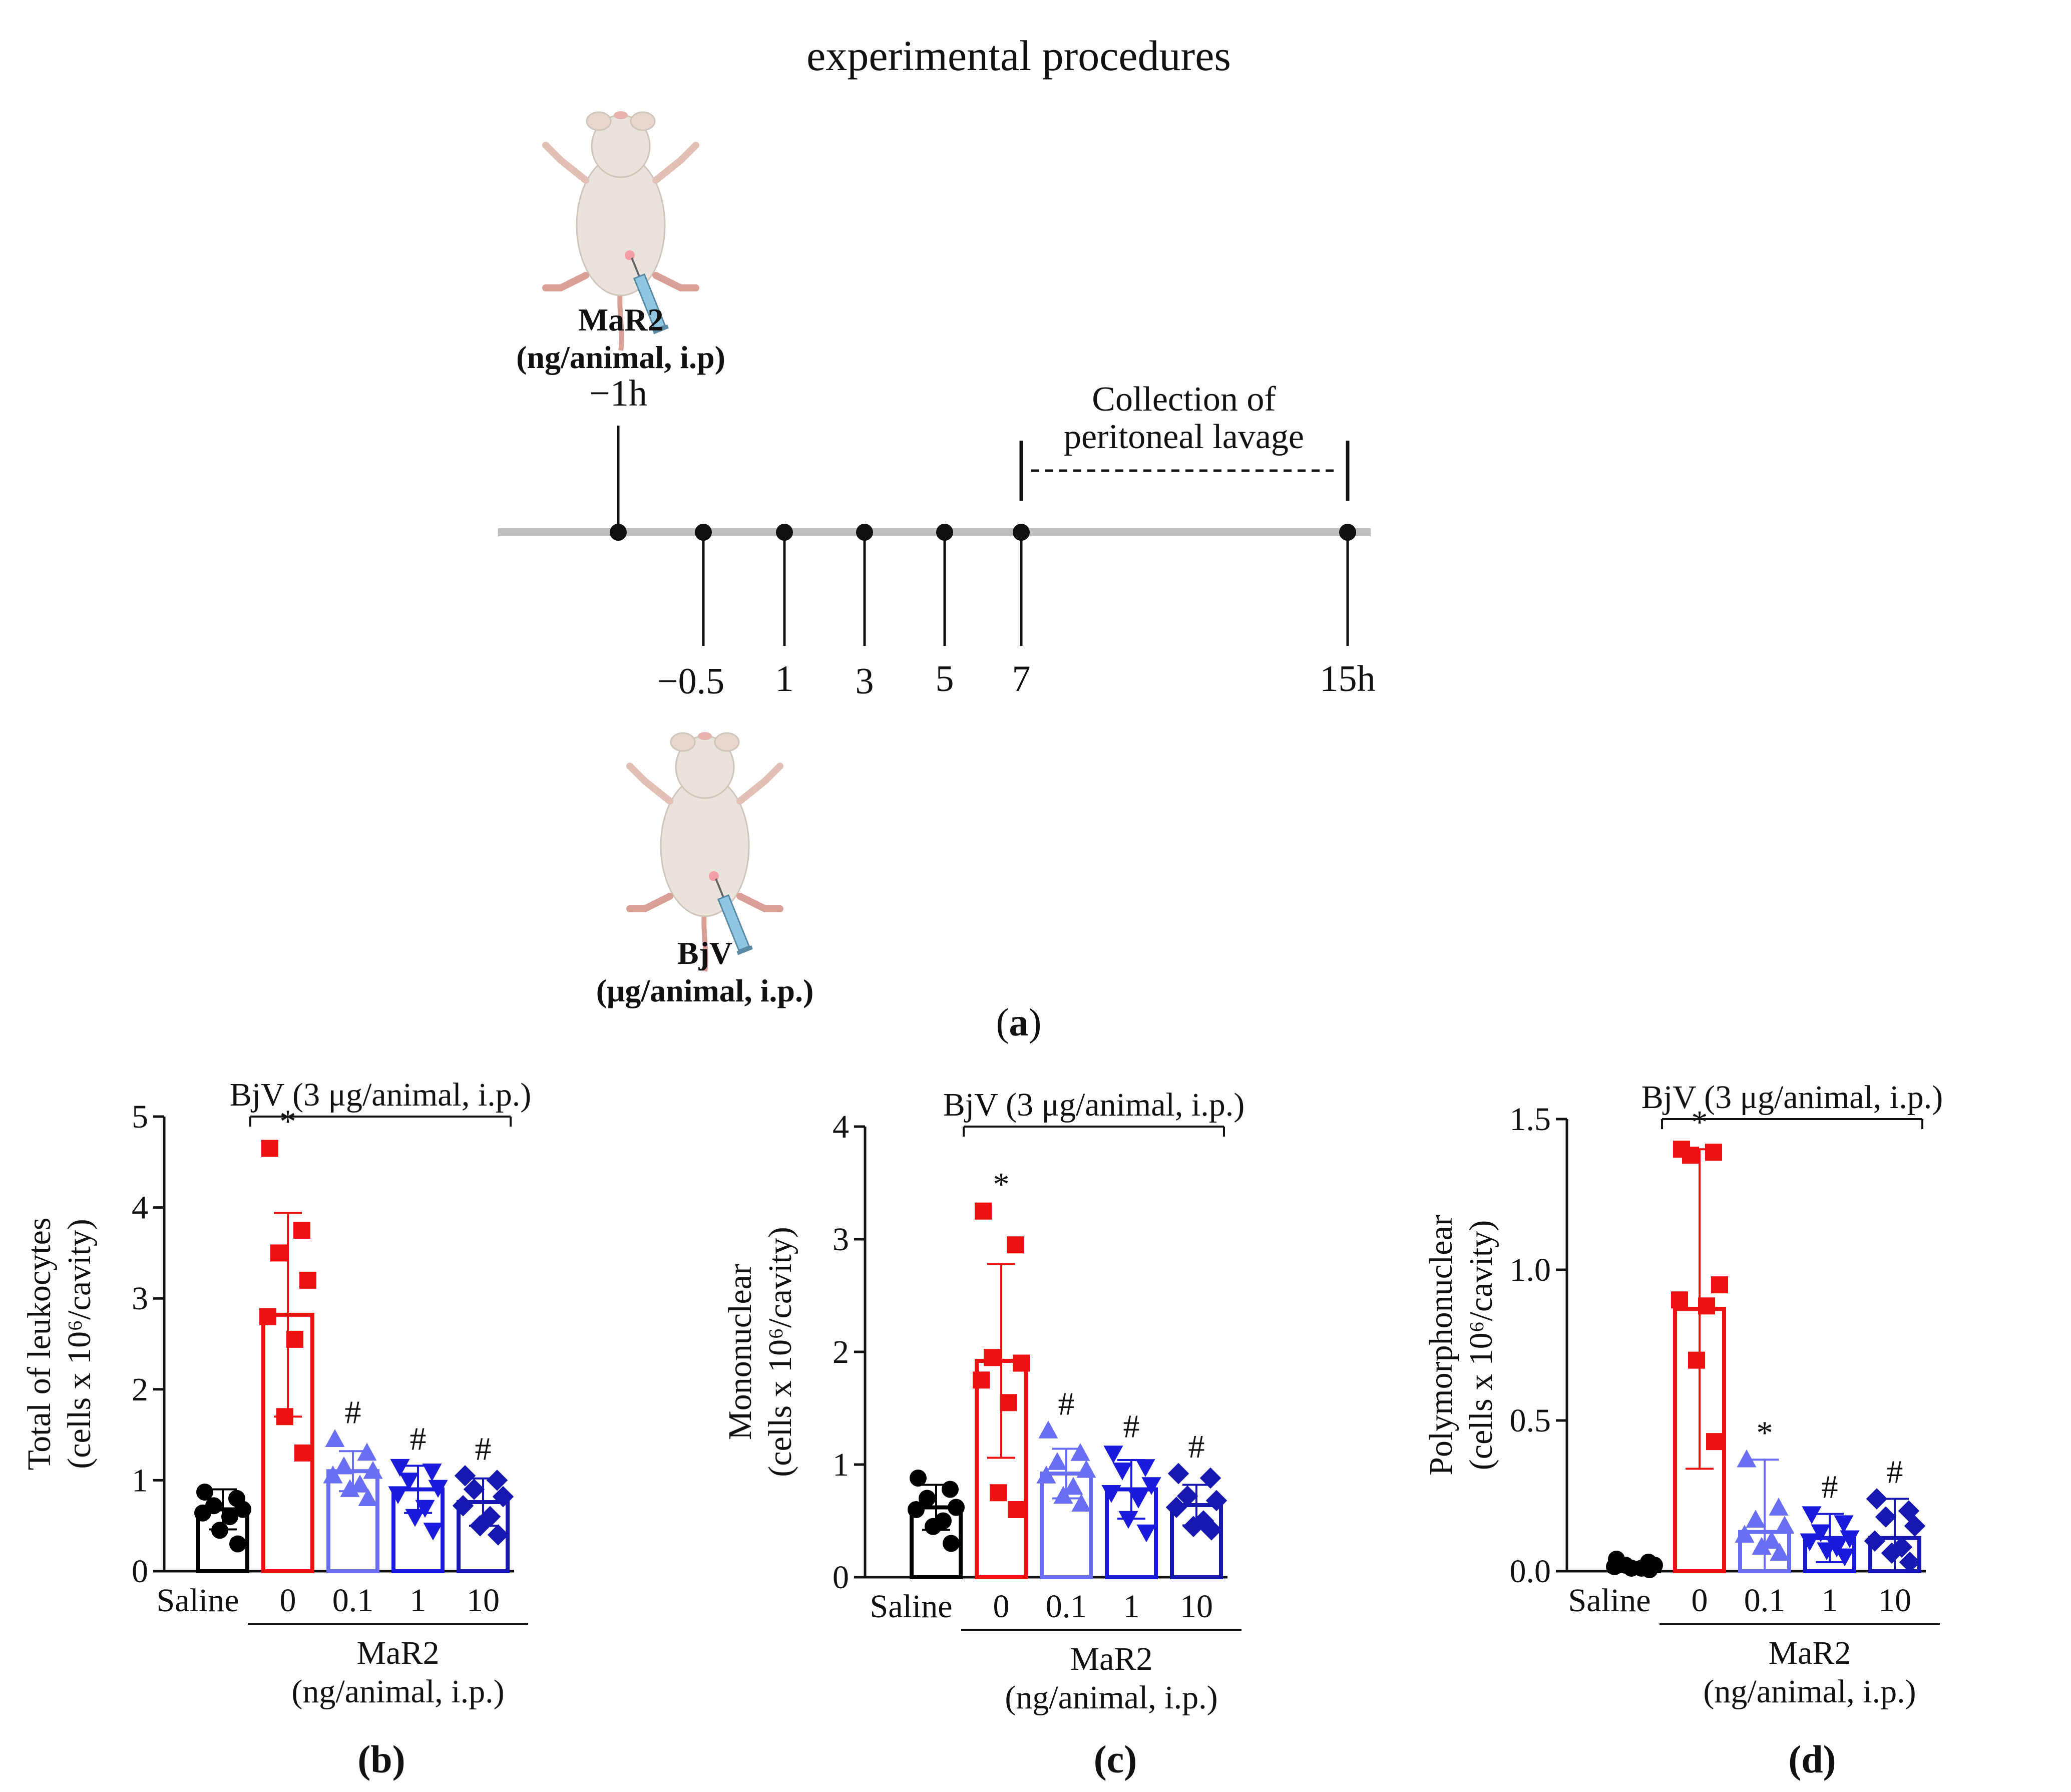  What do you see at coordinates (1895, 1600) in the screenshot?
I see `x-tick-label: 10` at bounding box center [1895, 1600].